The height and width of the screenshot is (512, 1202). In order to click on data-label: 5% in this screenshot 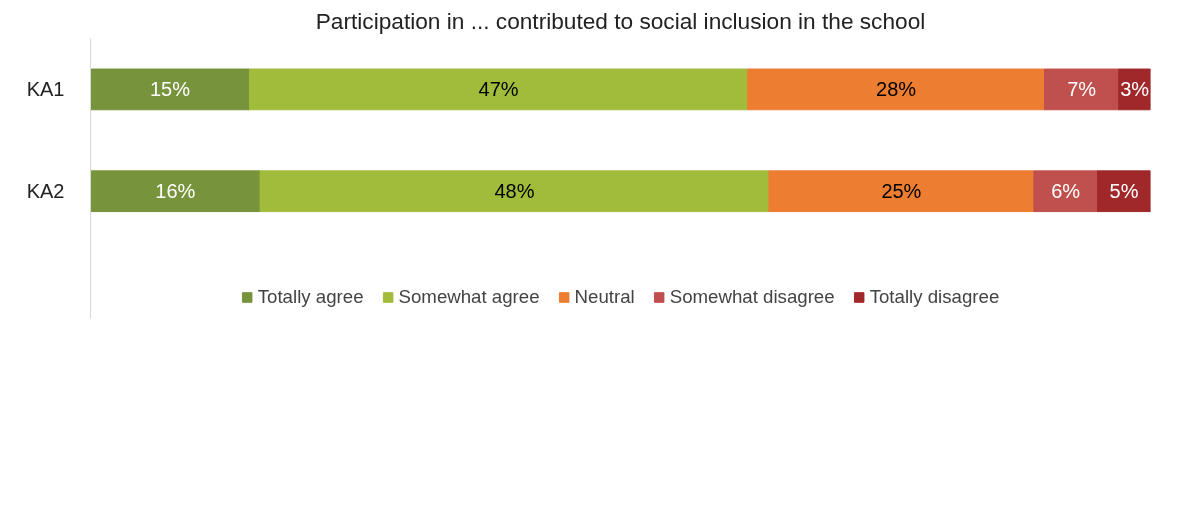, I will do `click(1124, 191)`.